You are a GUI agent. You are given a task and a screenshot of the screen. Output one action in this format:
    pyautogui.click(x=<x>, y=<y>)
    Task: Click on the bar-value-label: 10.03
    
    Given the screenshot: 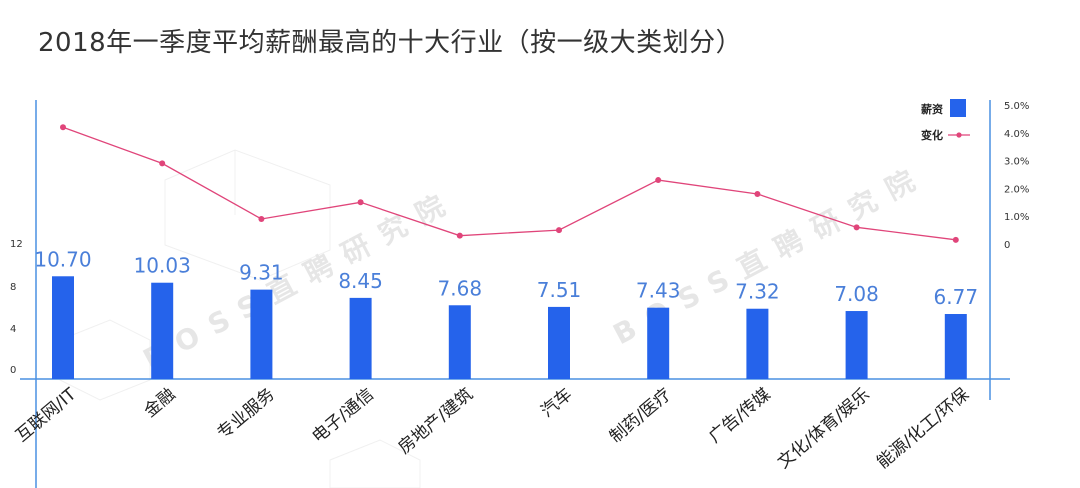 What is the action you would take?
    pyautogui.click(x=162, y=266)
    